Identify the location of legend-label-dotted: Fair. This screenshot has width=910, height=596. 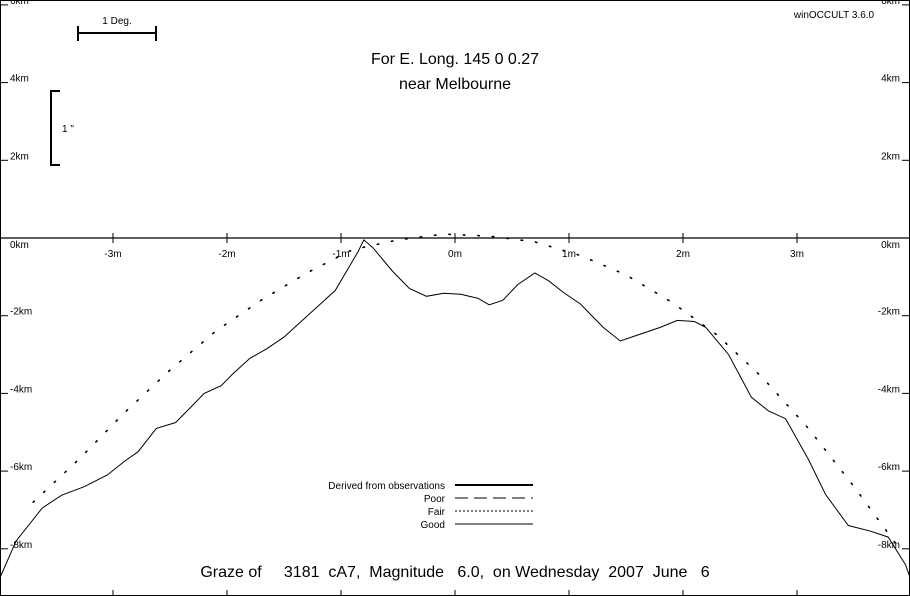
(437, 512).